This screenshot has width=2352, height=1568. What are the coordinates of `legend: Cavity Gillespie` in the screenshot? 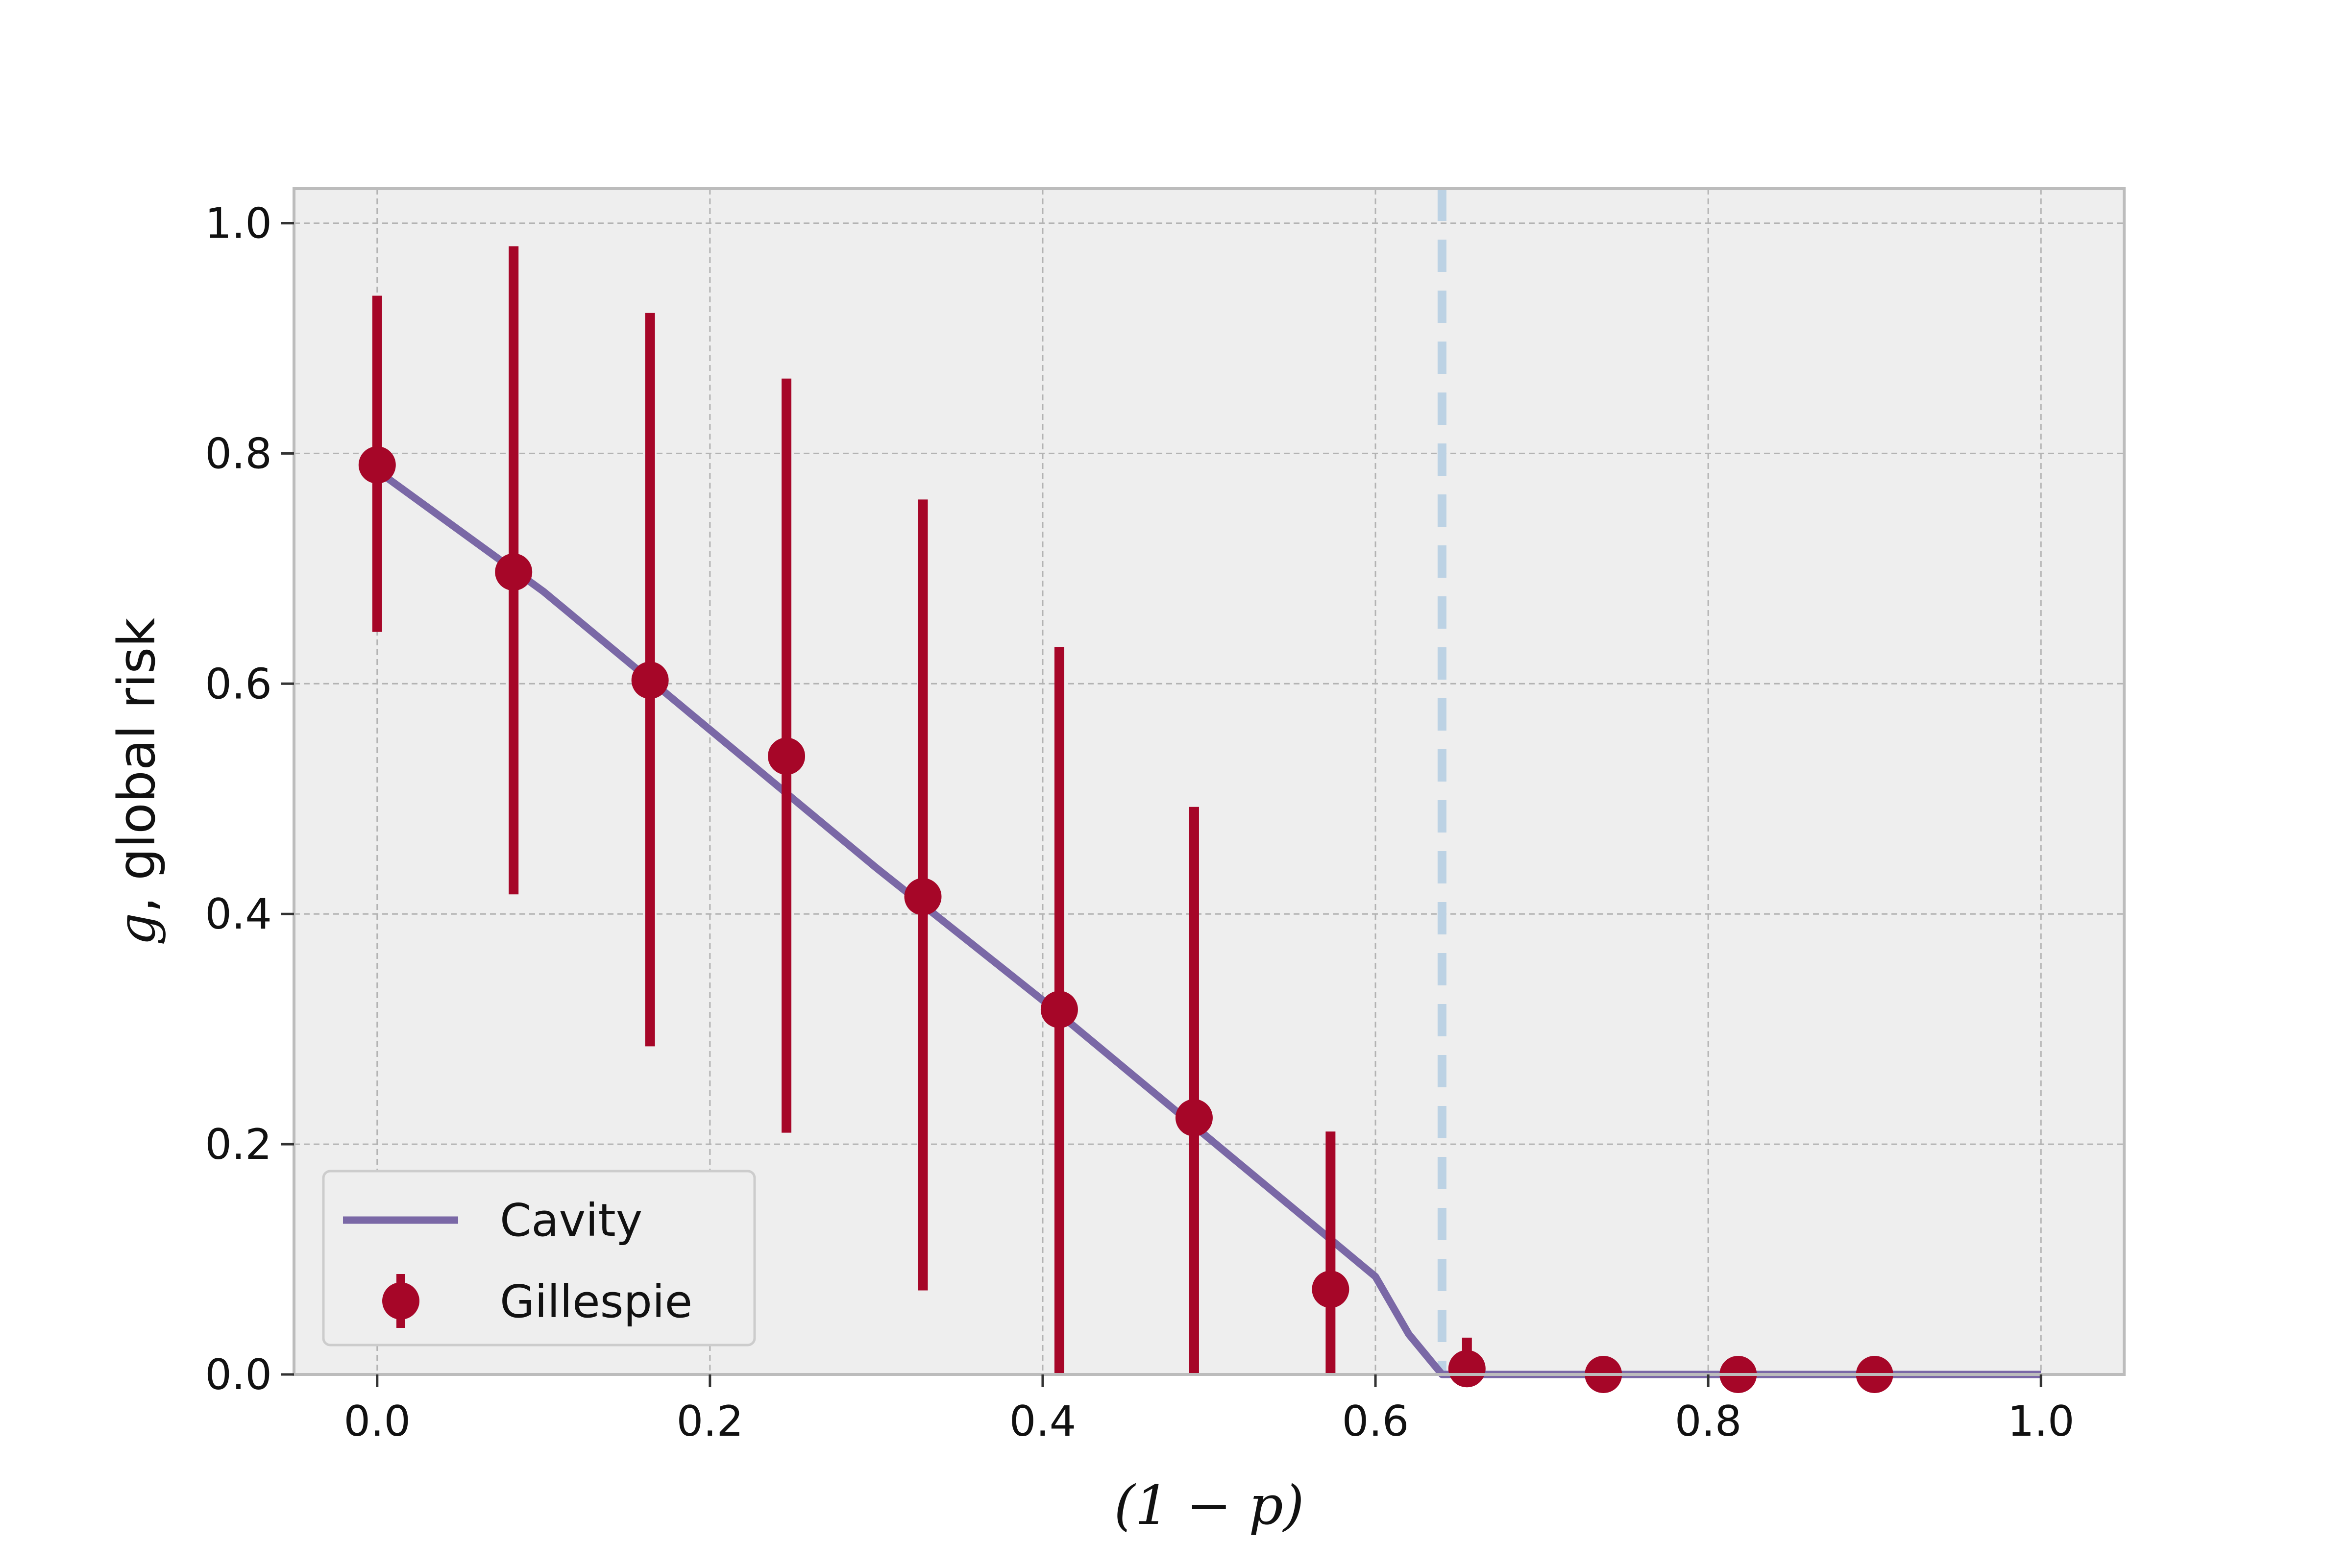 It's located at (539, 1258).